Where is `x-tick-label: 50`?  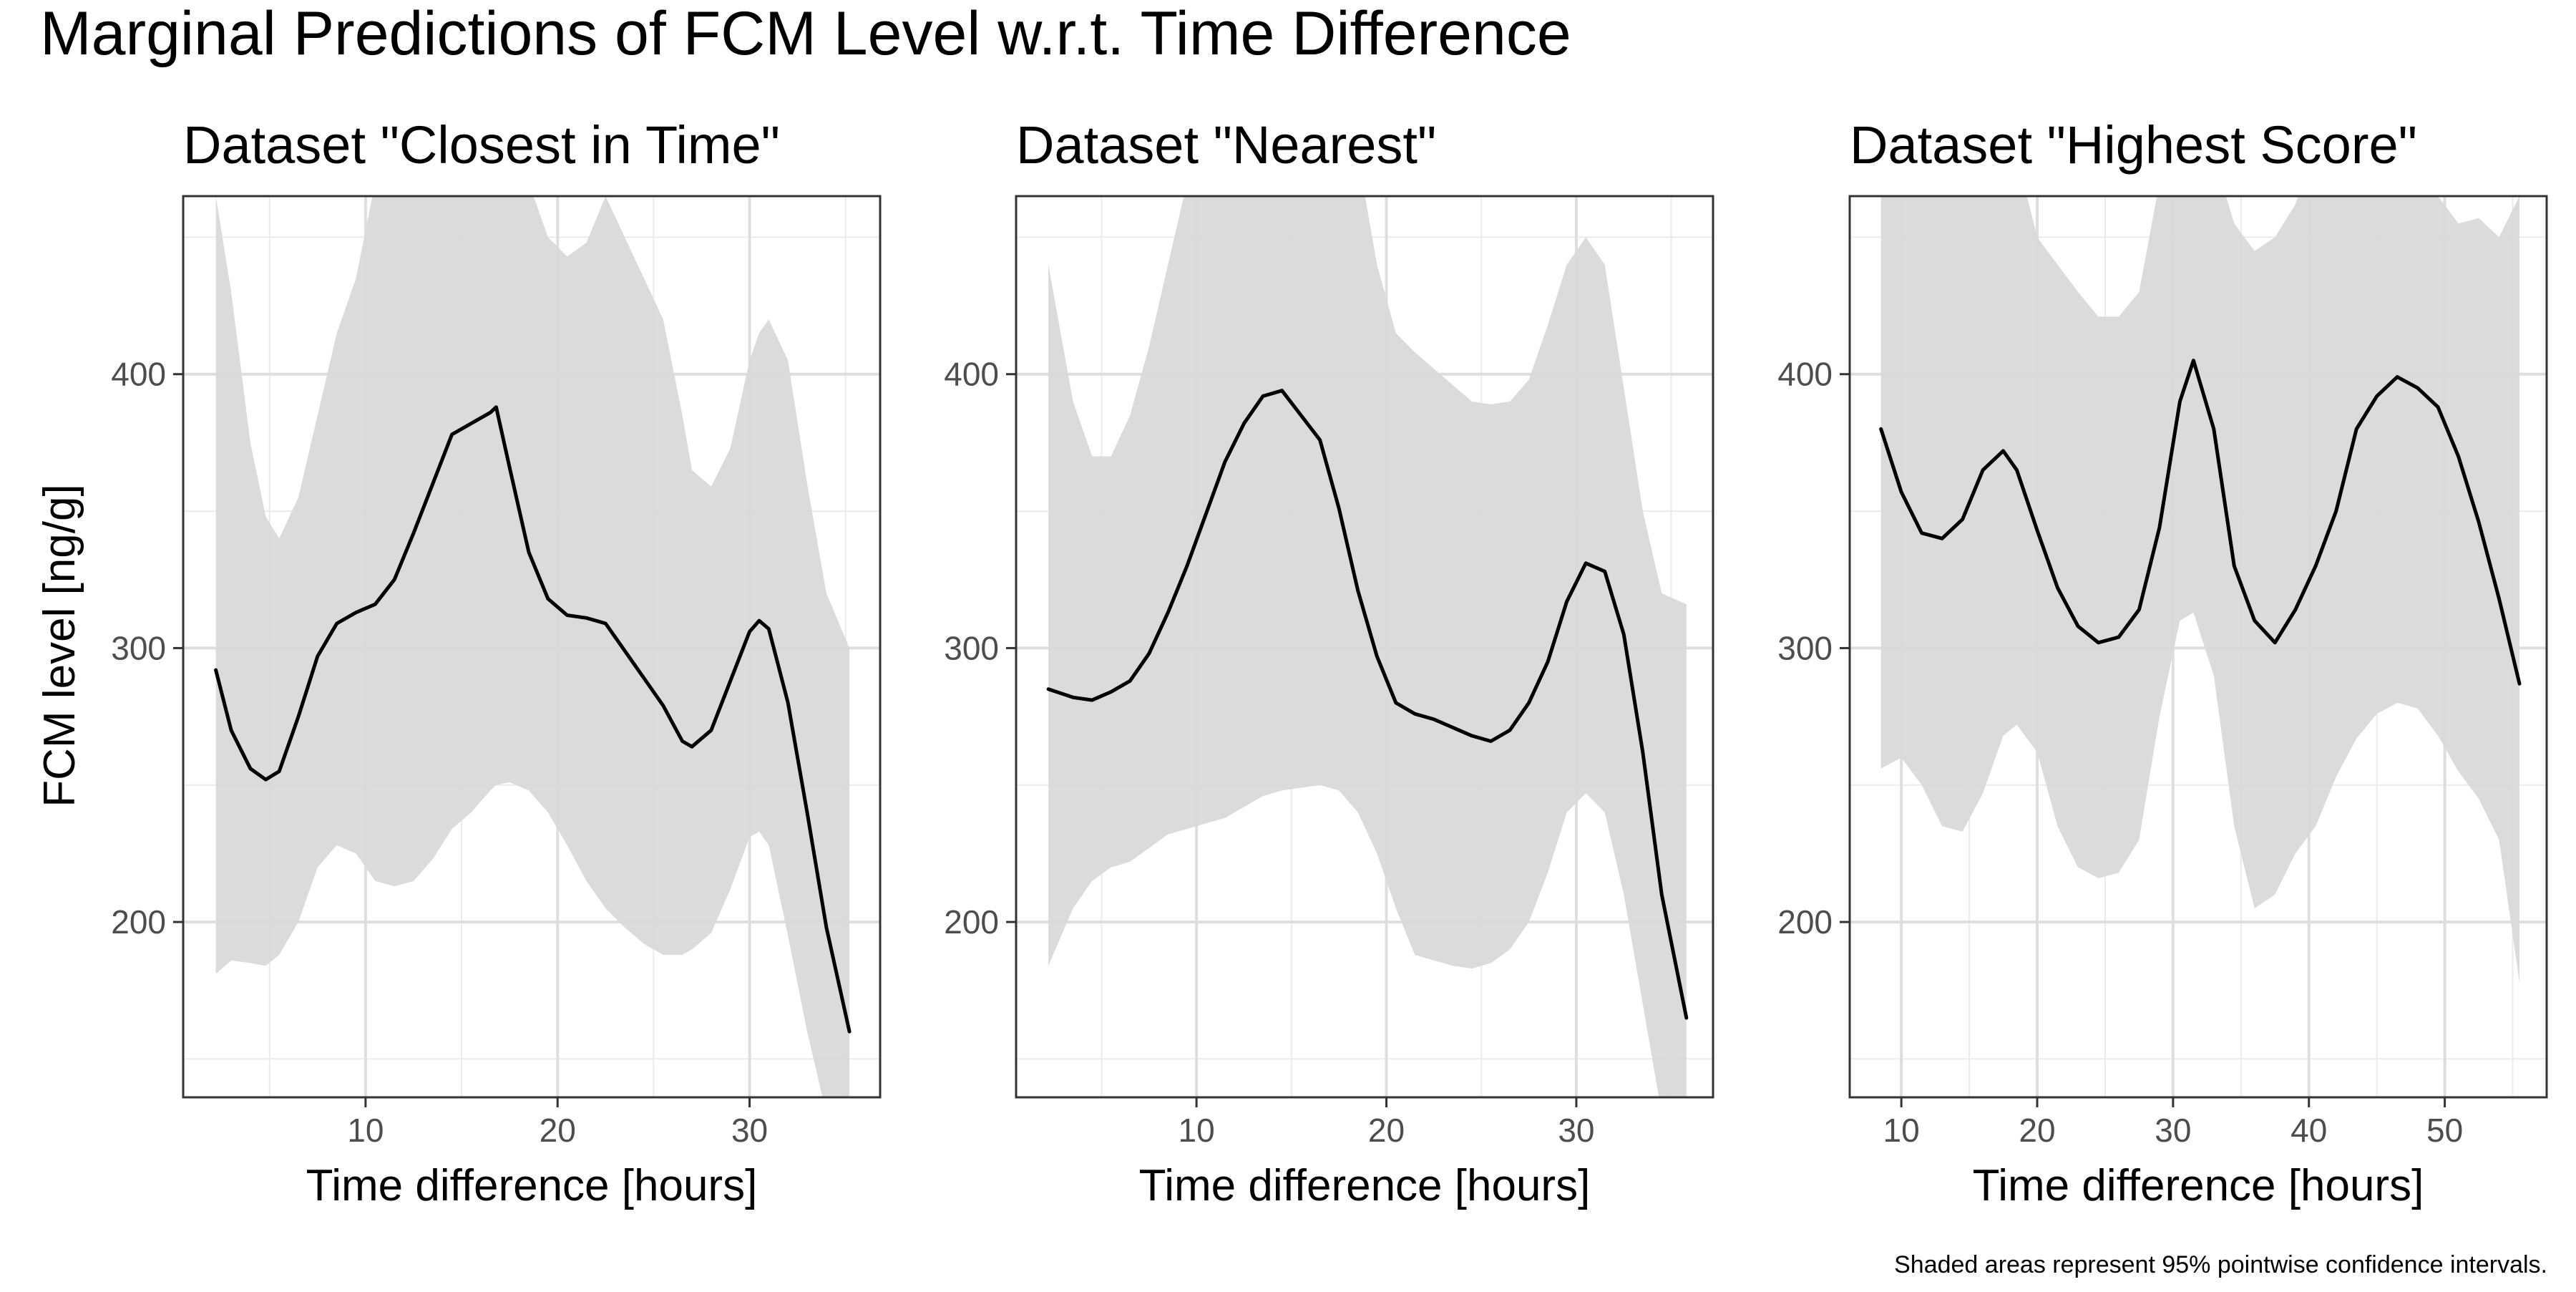 x-tick-label: 50 is located at coordinates (2444, 1130).